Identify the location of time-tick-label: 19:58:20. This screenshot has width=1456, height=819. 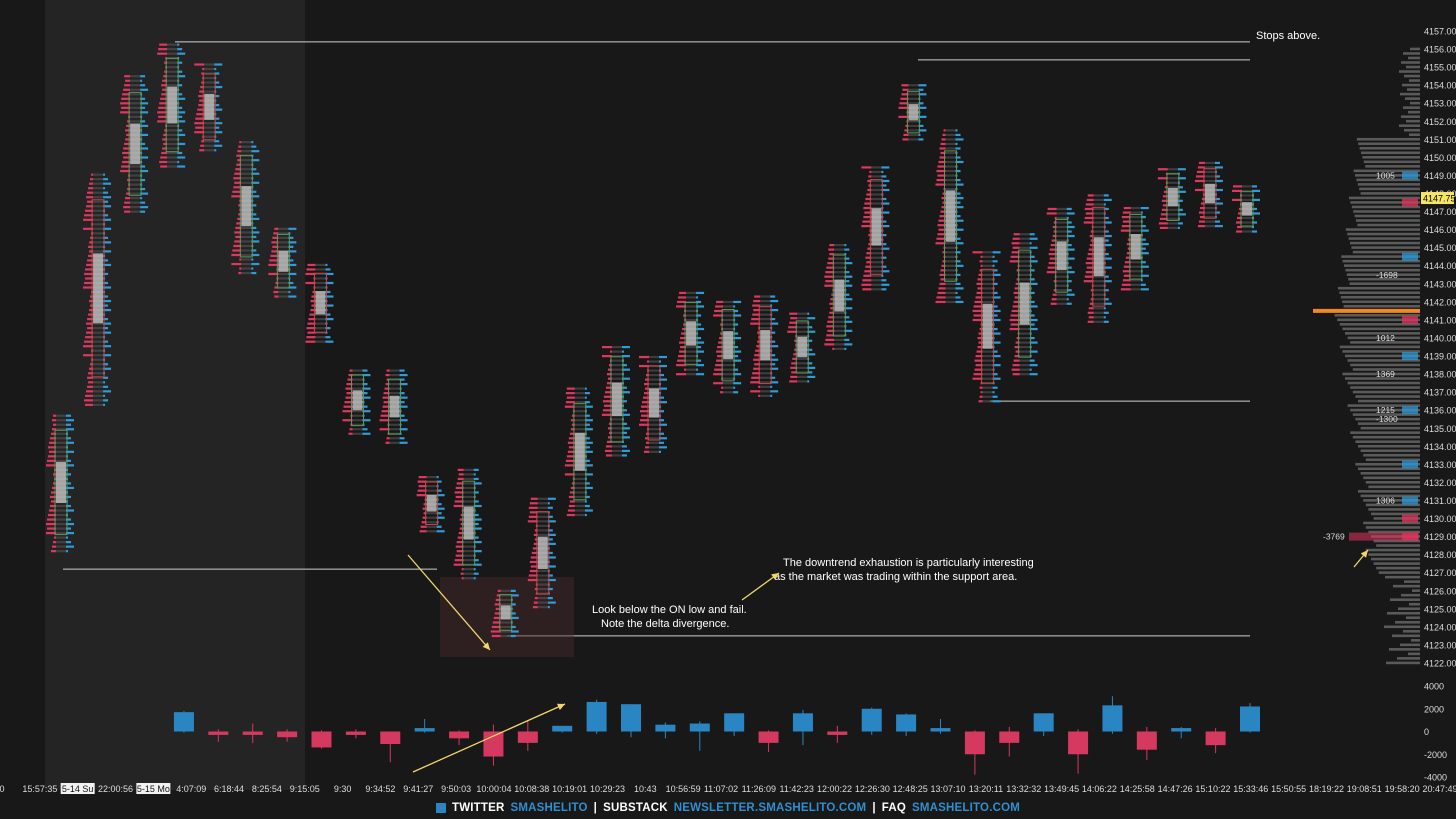
(1402, 789).